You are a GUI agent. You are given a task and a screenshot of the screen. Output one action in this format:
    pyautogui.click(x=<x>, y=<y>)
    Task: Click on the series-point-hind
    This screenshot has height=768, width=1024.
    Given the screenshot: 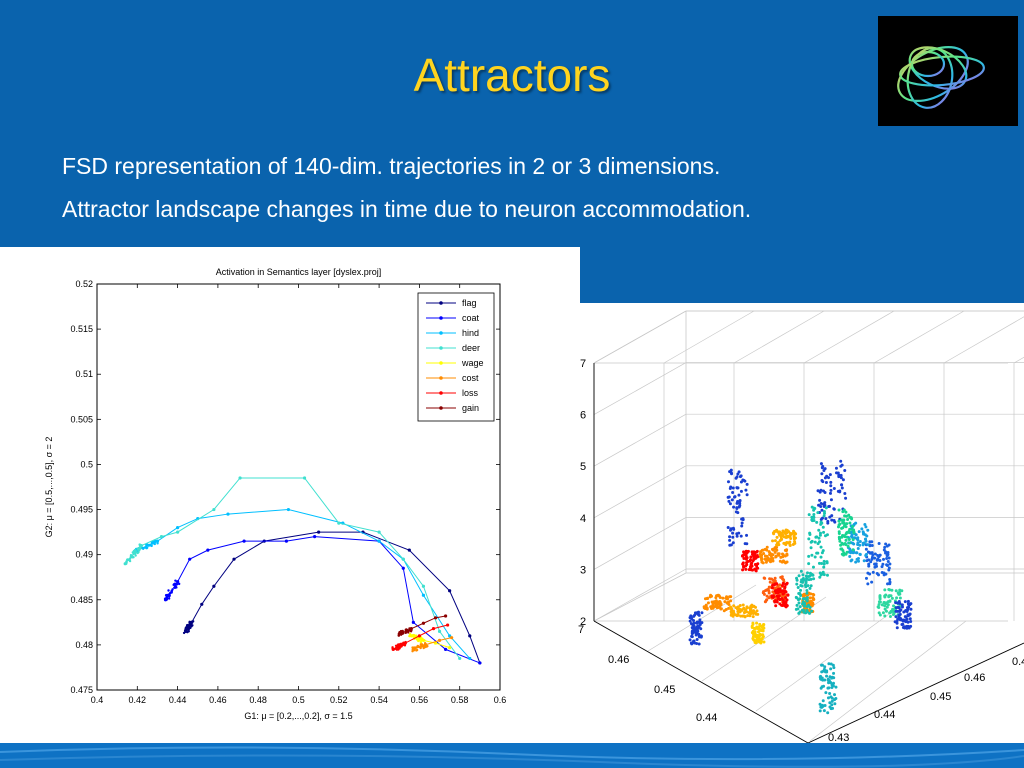 What is the action you would take?
    pyautogui.click(x=288, y=509)
    